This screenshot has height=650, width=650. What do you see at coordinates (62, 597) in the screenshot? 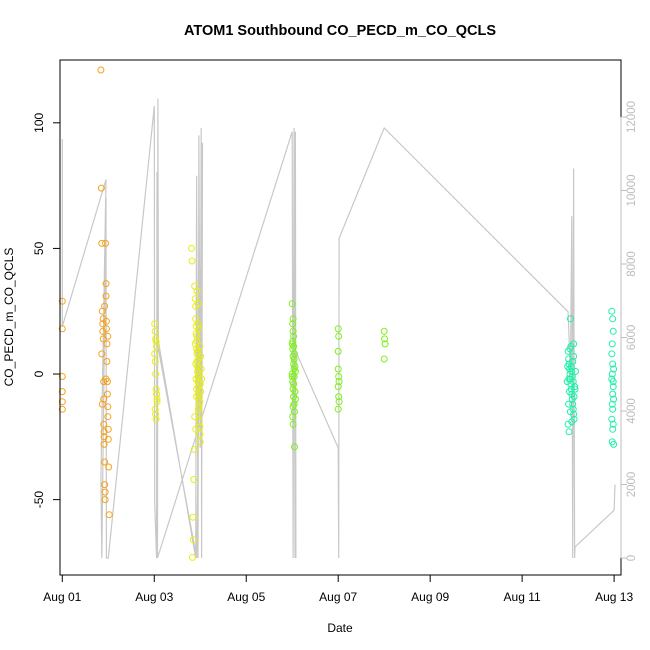
I see `x-tick-label: Aug 01` at bounding box center [62, 597].